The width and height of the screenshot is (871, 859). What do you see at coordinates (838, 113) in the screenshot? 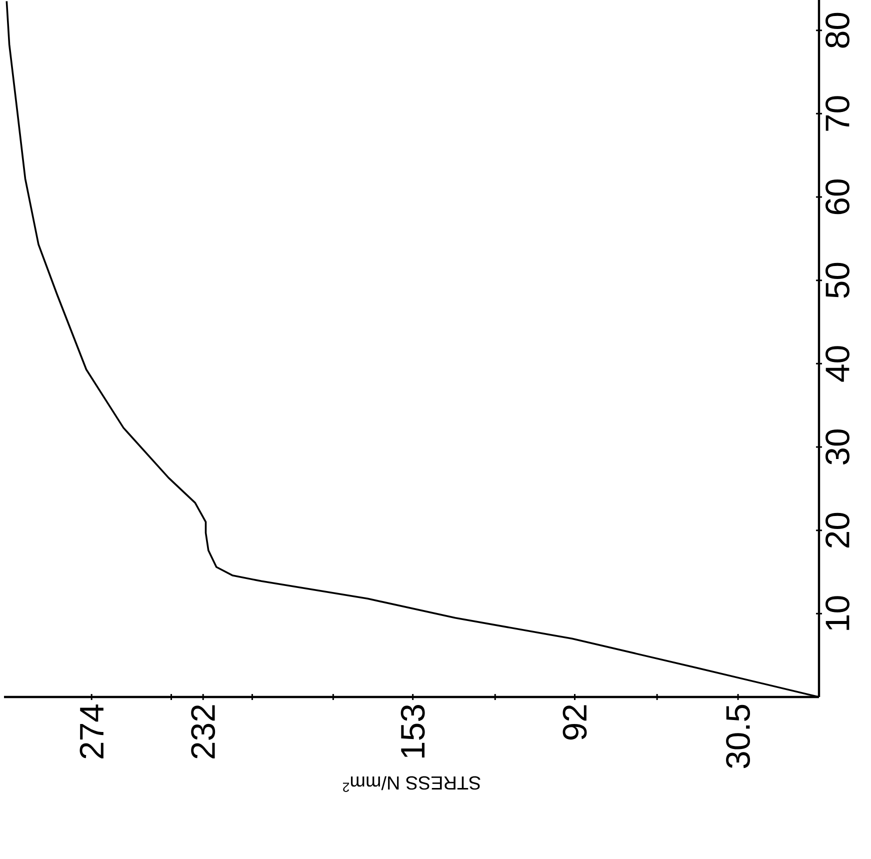
I see `y-tick-label: 70` at bounding box center [838, 113].